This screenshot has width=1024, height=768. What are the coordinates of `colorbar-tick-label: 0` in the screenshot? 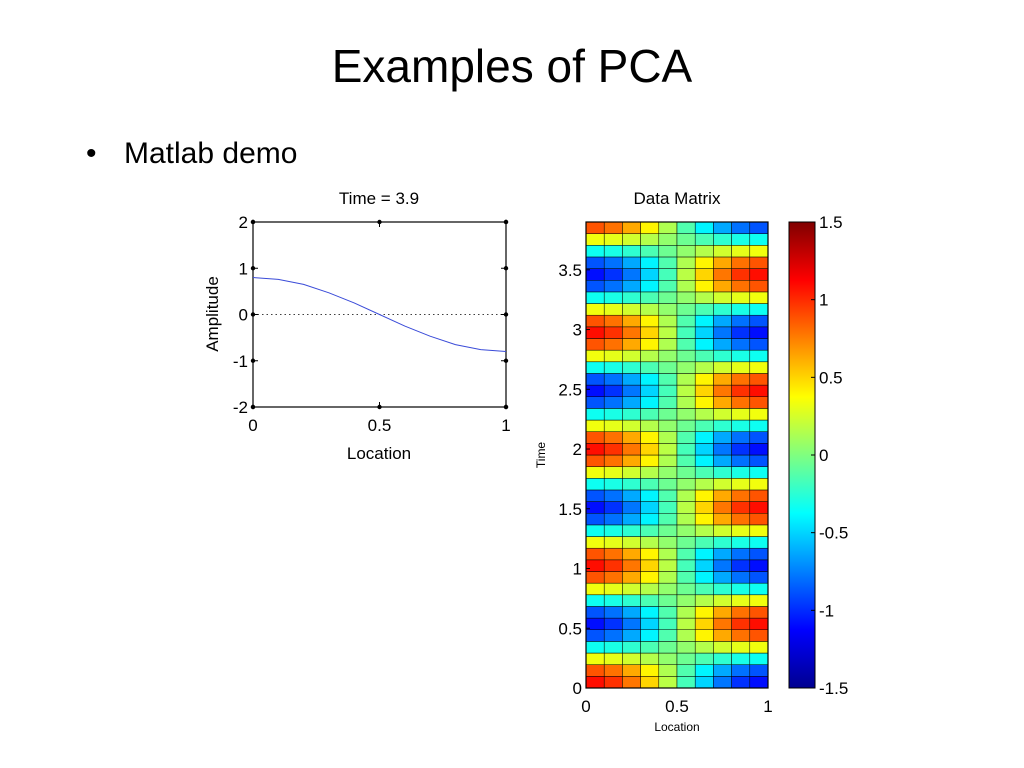 It's located at (823, 455).